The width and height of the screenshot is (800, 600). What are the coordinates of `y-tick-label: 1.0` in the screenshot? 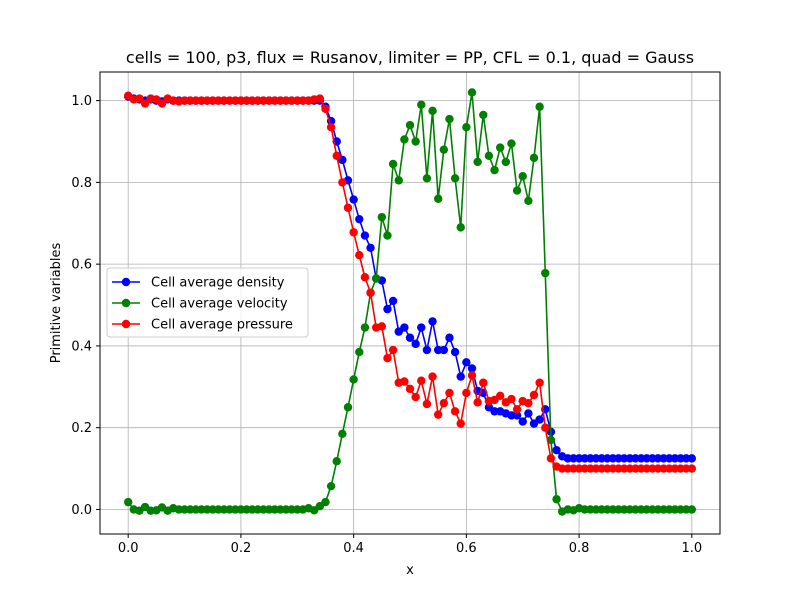 It's located at (81, 101).